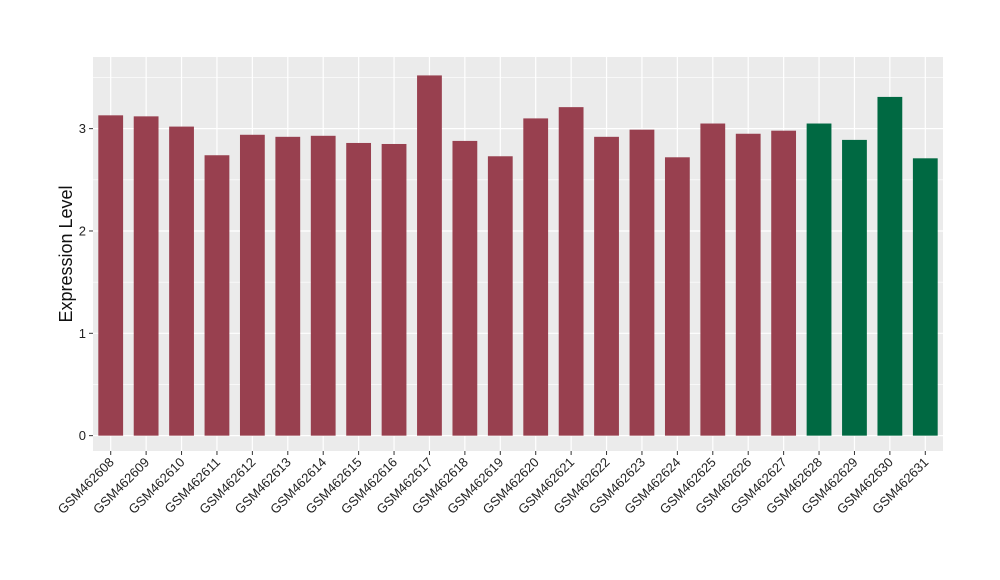  What do you see at coordinates (82, 128) in the screenshot?
I see `y-tick-label: 3` at bounding box center [82, 128].